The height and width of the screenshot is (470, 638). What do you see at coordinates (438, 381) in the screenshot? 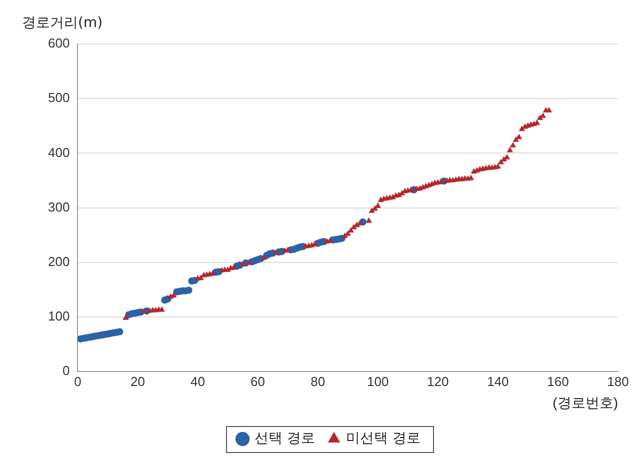
I see `x-tick-label: 120` at bounding box center [438, 381].